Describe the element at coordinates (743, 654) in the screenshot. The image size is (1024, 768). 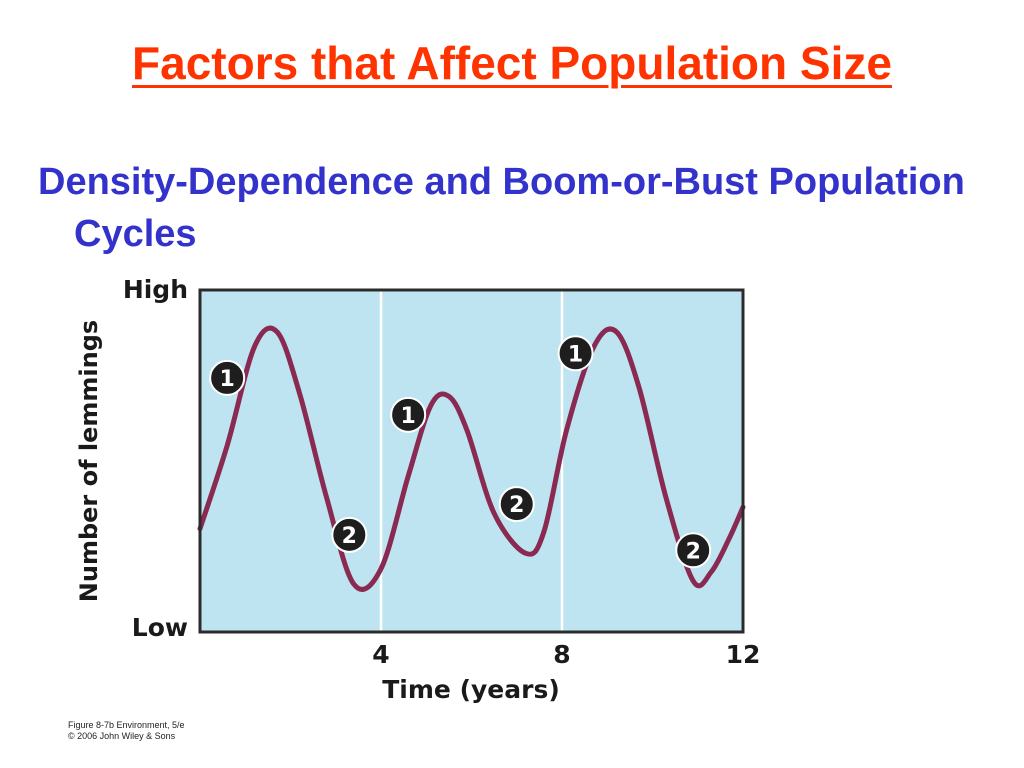
I see `x-tick-label: 12` at that location.